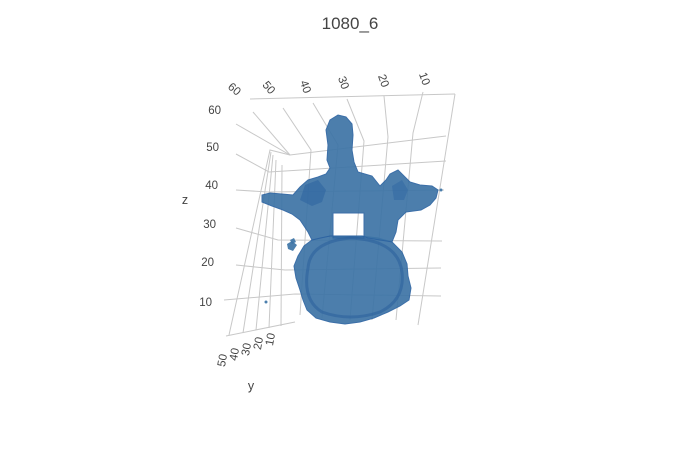 The width and height of the screenshot is (700, 450). I want to click on z-tick-label: 40, so click(211, 186).